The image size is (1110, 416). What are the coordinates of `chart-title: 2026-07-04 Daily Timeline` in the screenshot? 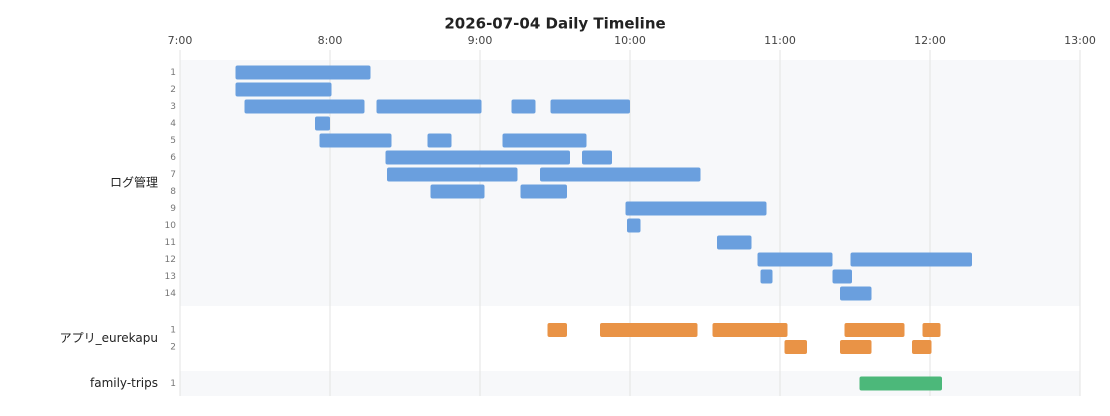 It's located at (554, 24).